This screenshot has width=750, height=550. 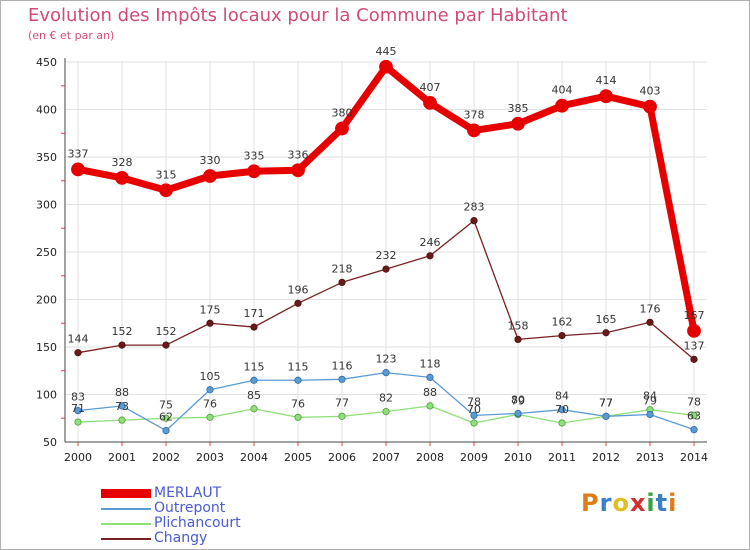 What do you see at coordinates (474, 401) in the screenshot?
I see `data-label-outrepont: 78` at bounding box center [474, 401].